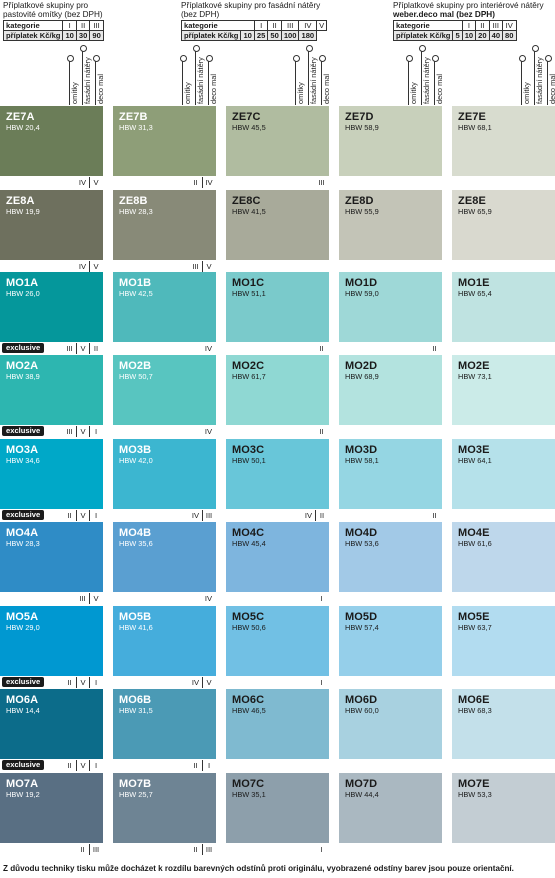  Describe the element at coordinates (277, 141) in the screenshot. I see `color-swatch-ze7c: ZE7C HBW 45,5` at that location.